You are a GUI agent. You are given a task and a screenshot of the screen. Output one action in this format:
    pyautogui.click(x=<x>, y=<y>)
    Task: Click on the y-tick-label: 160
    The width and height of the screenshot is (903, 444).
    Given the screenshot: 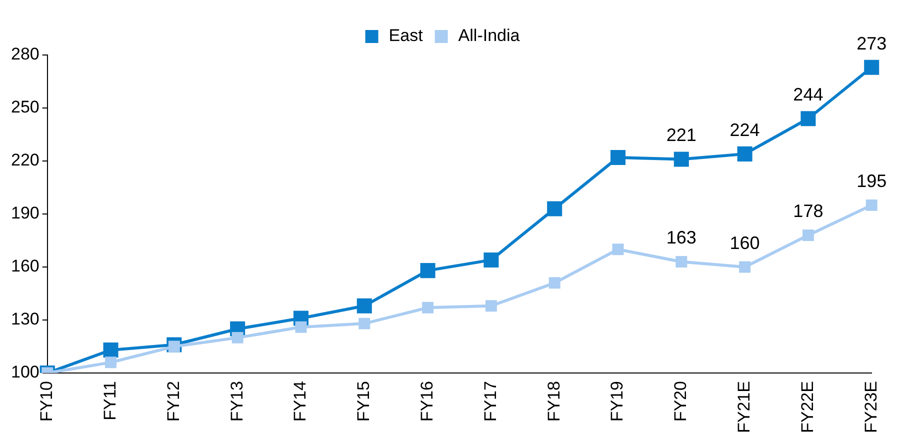 What is the action you would take?
    pyautogui.click(x=25, y=266)
    